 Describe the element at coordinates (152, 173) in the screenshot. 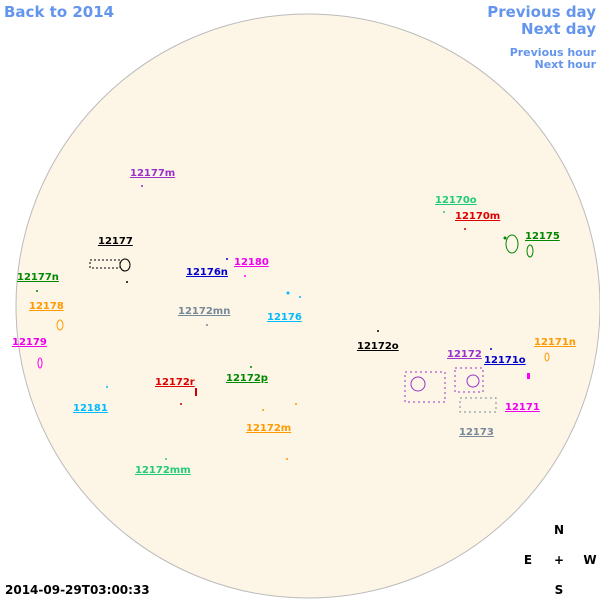

I see `region-label: 12177m` at that location.